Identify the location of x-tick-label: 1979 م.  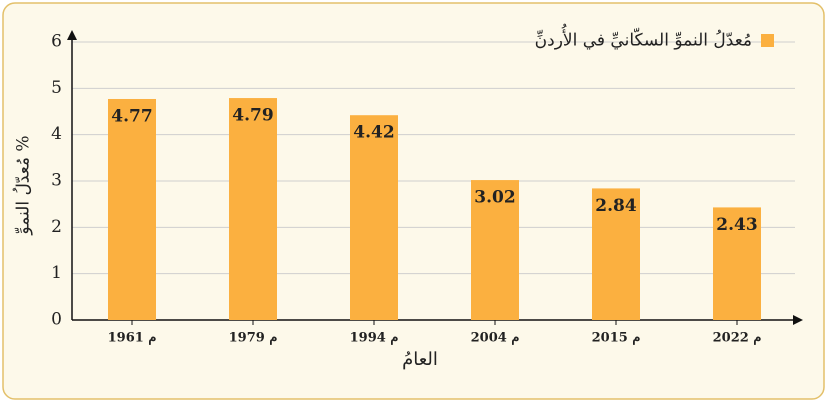
(253, 338).